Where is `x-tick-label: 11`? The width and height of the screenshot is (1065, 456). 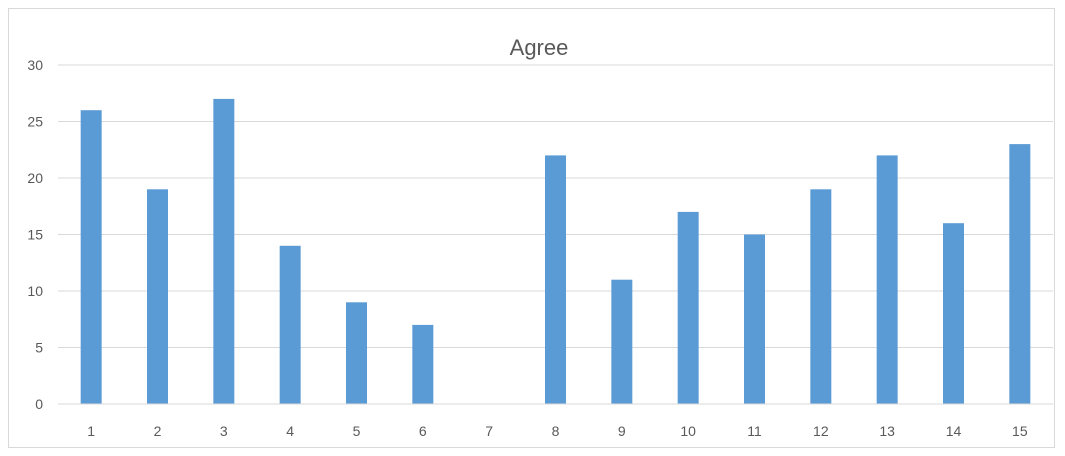
x-tick-label: 11 is located at coordinates (754, 431).